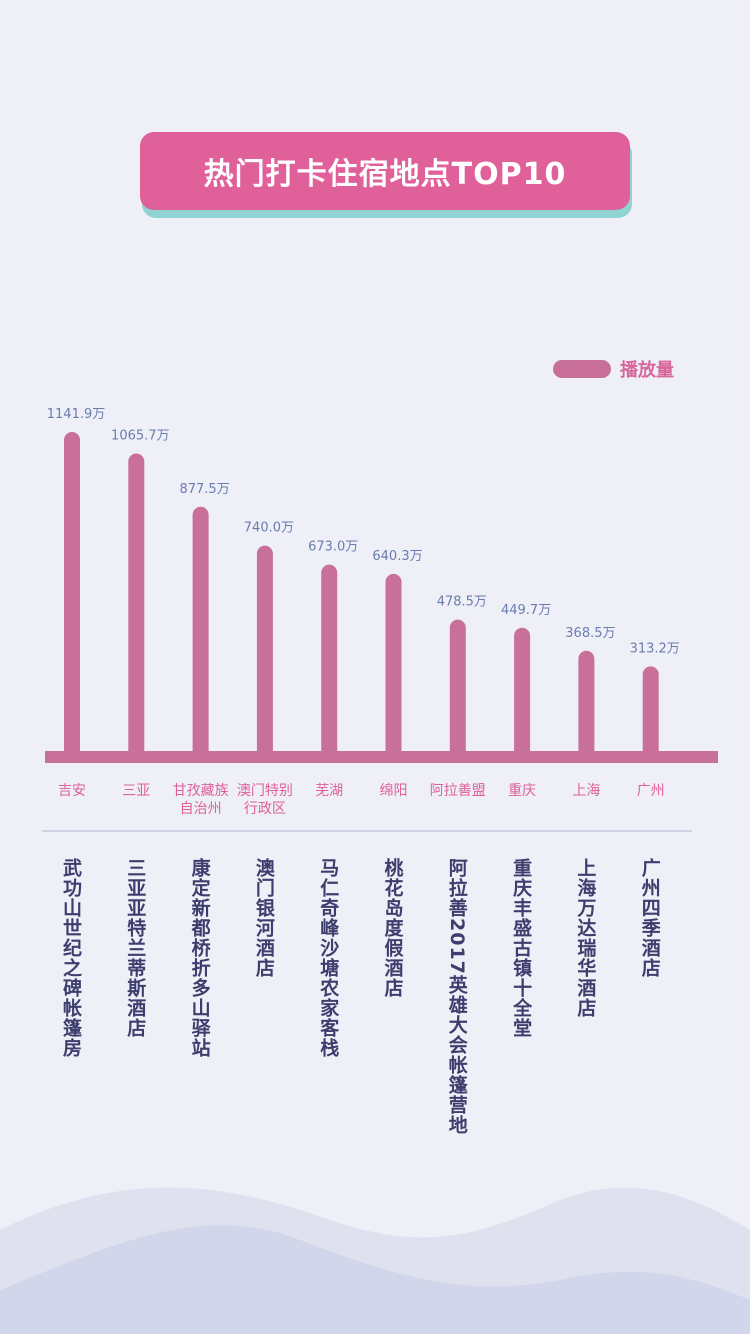  I want to click on x-tick-label: 上海, so click(586, 791).